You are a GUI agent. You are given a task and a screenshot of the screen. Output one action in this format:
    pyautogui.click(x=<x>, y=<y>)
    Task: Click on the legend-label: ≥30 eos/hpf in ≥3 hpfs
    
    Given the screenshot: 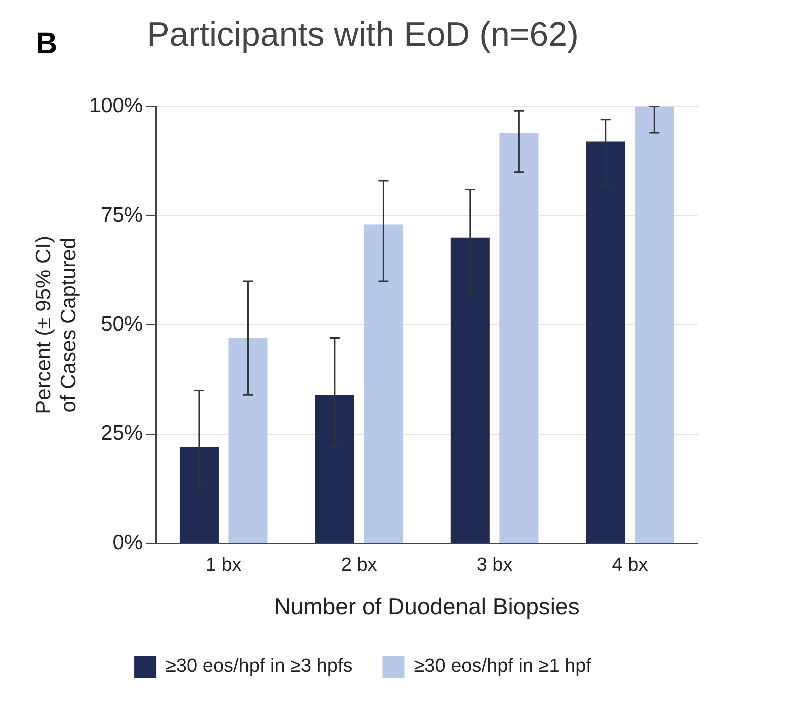 What is the action you would take?
    pyautogui.click(x=259, y=667)
    